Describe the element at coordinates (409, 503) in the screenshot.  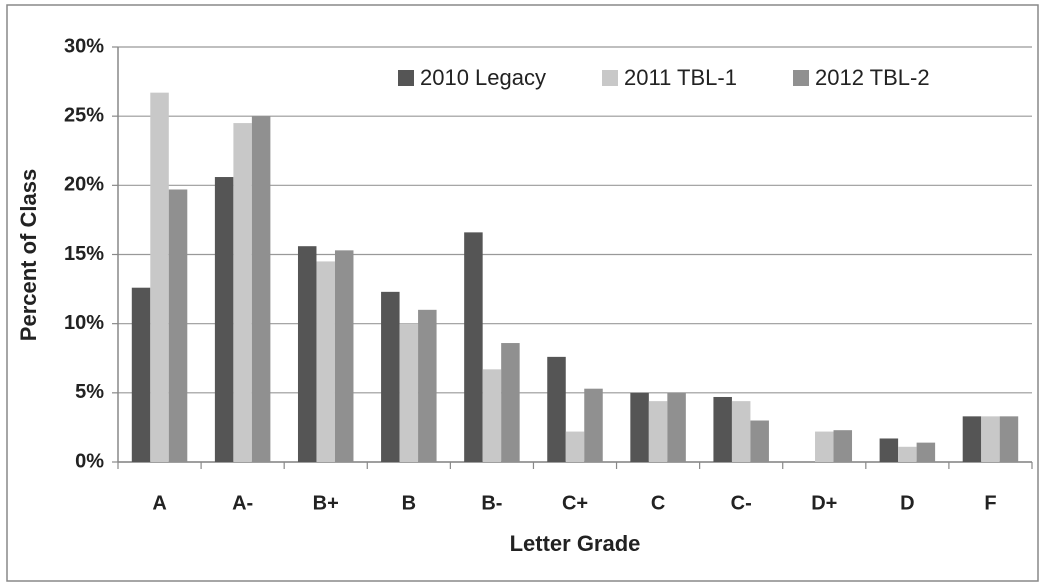
I see `x-tick-label: B` at that location.